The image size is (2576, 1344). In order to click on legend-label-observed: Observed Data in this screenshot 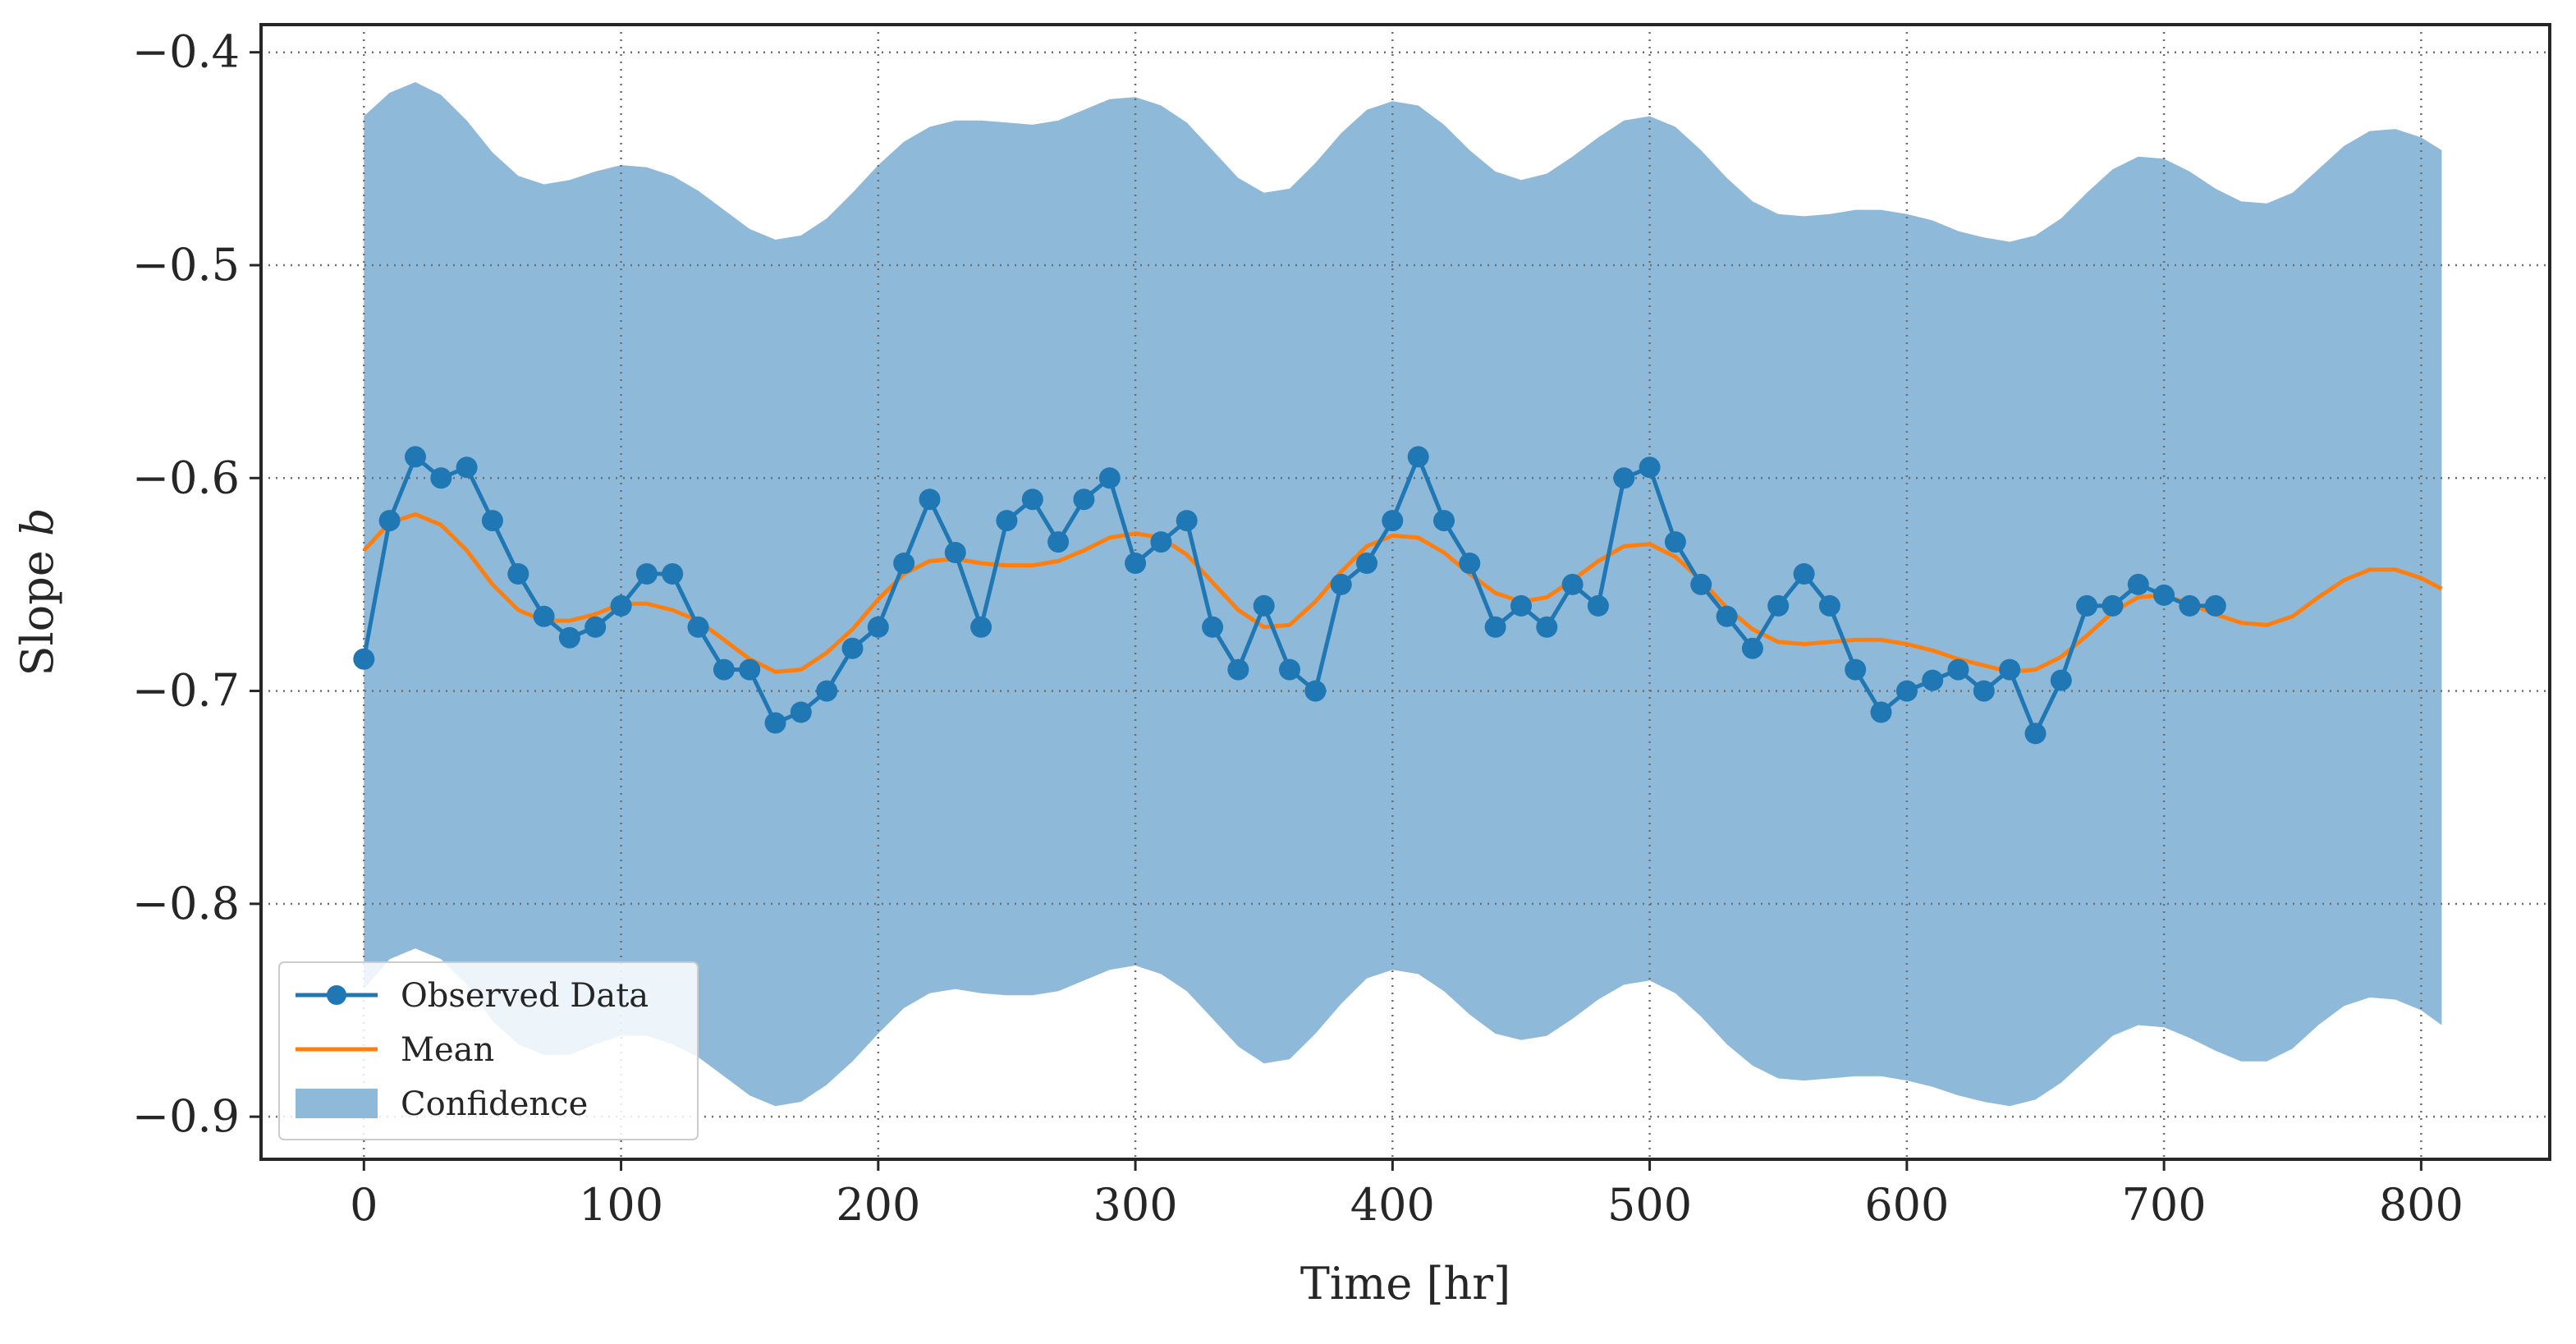, I will do `click(525, 996)`.